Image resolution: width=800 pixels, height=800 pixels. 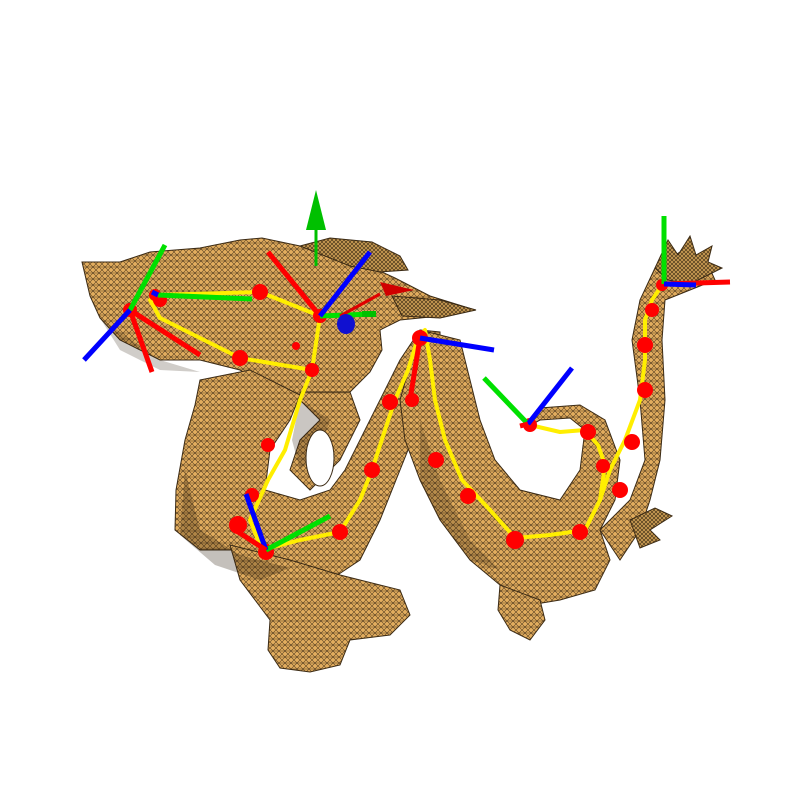 What do you see at coordinates (451, 368) in the screenshot?
I see `frame-neck` at bounding box center [451, 368].